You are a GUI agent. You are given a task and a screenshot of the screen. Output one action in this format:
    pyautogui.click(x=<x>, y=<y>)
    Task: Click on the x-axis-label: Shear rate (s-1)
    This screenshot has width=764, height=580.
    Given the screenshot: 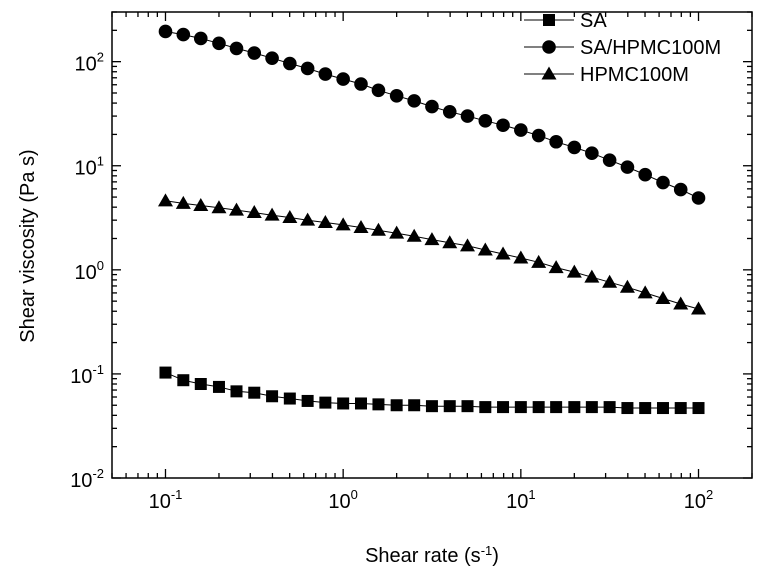 What is the action you would take?
    pyautogui.click(x=432, y=555)
    